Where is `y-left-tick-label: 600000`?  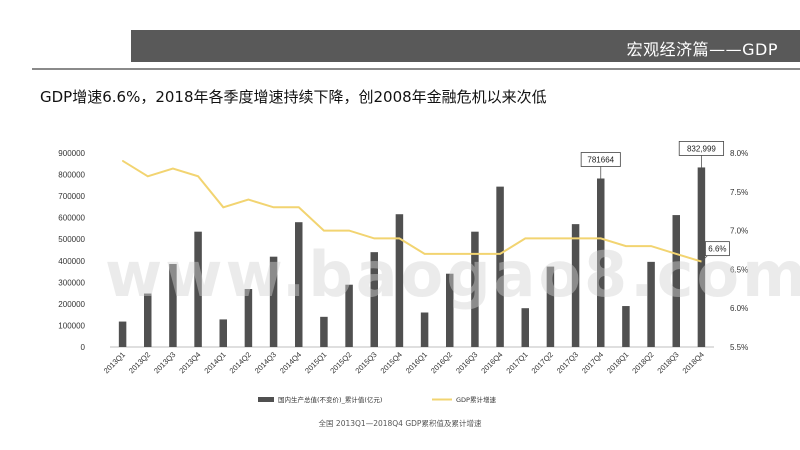
y-left-tick-label: 600000 is located at coordinates (71, 218).